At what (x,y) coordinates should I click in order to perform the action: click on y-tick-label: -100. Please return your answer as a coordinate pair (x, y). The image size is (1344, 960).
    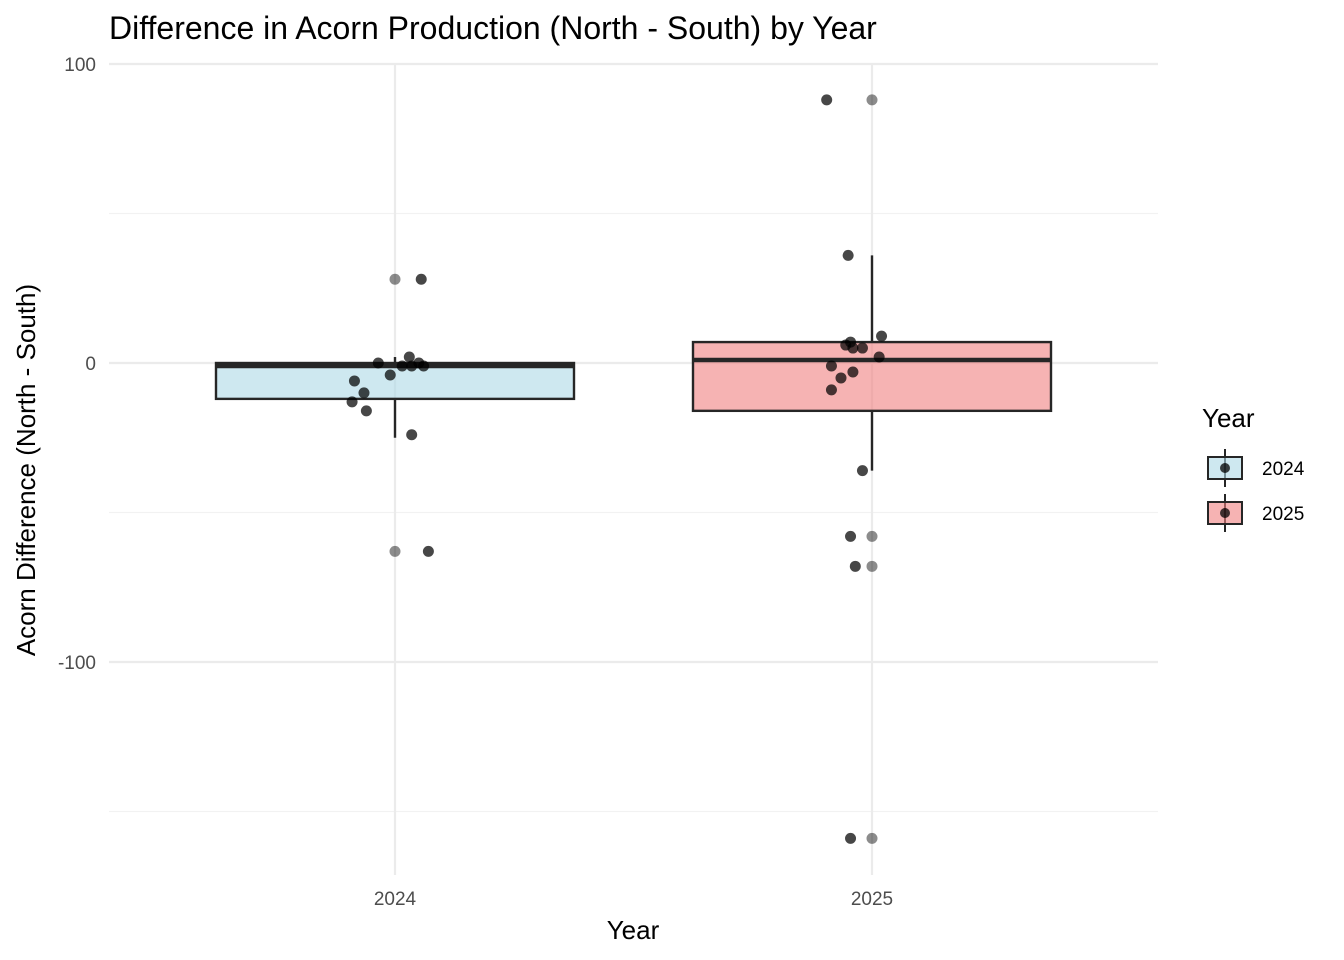
    Looking at the image, I should click on (77, 663).